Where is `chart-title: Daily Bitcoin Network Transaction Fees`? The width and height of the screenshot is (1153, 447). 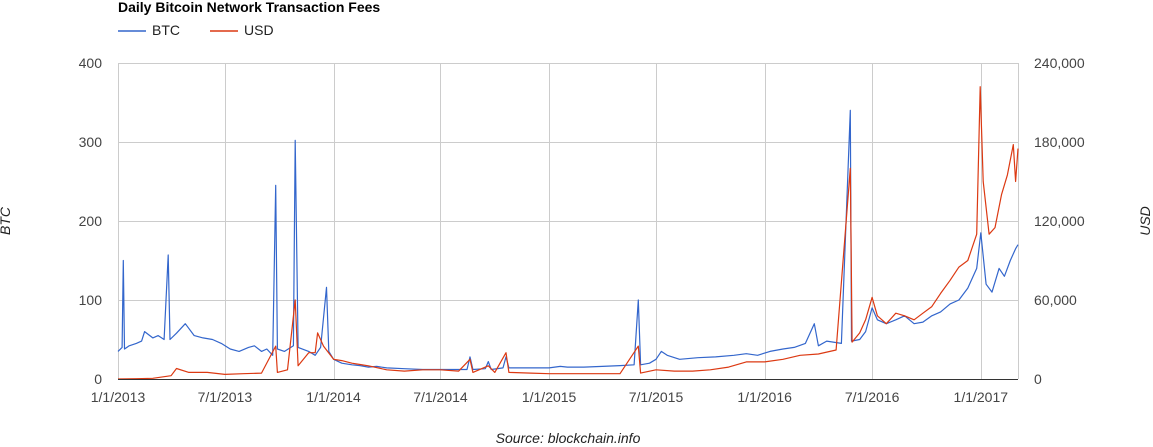
chart-title: Daily Bitcoin Network Transaction Fees is located at coordinates (249, 7).